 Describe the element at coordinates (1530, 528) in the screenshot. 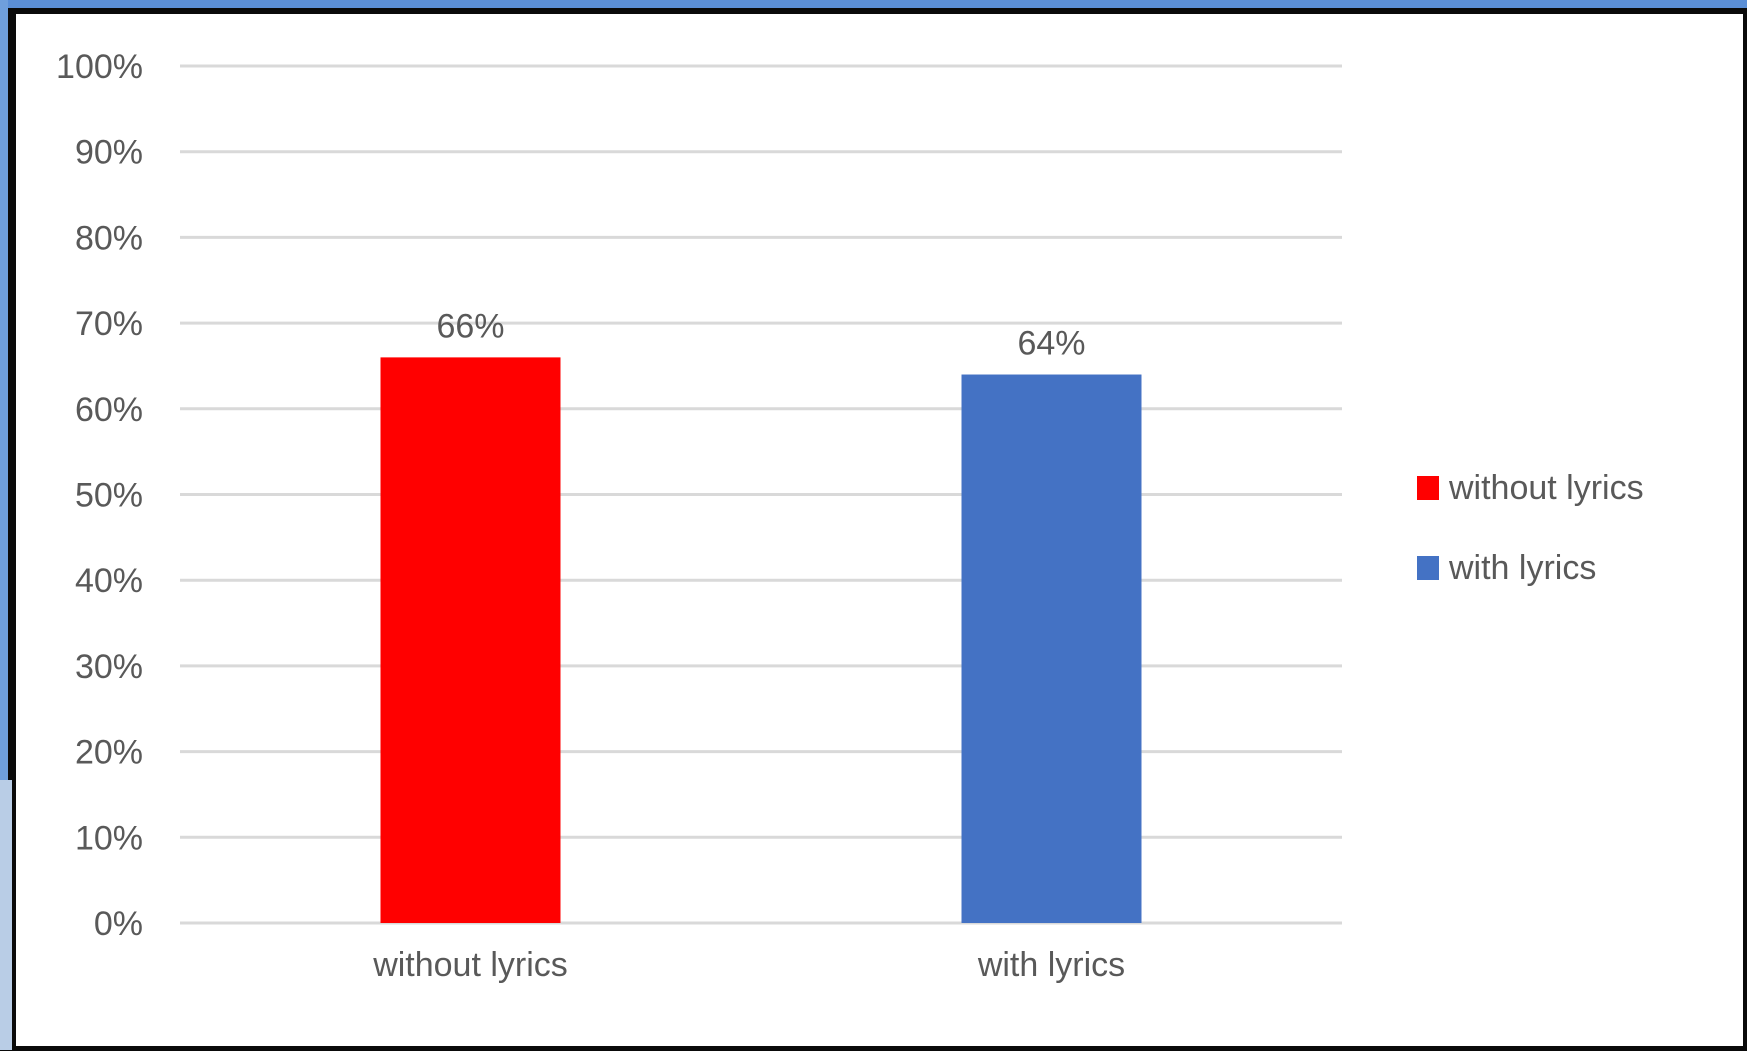

I see `legend: without lyrics with lyrics` at that location.